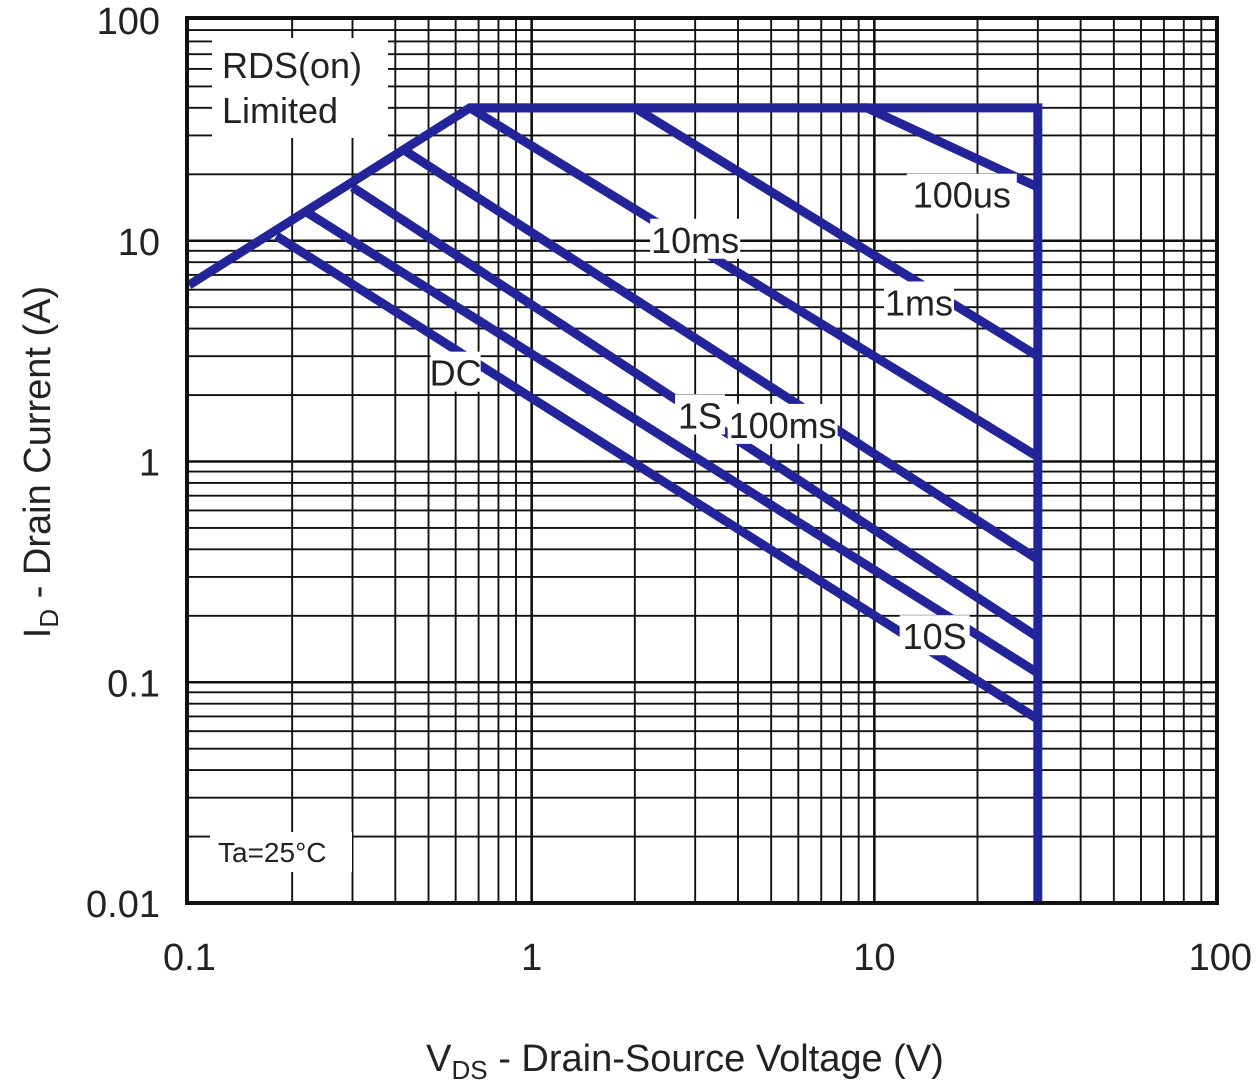 Image resolution: width=1256 pixels, height=1086 pixels. I want to click on series-label-dc: DC, so click(456, 373).